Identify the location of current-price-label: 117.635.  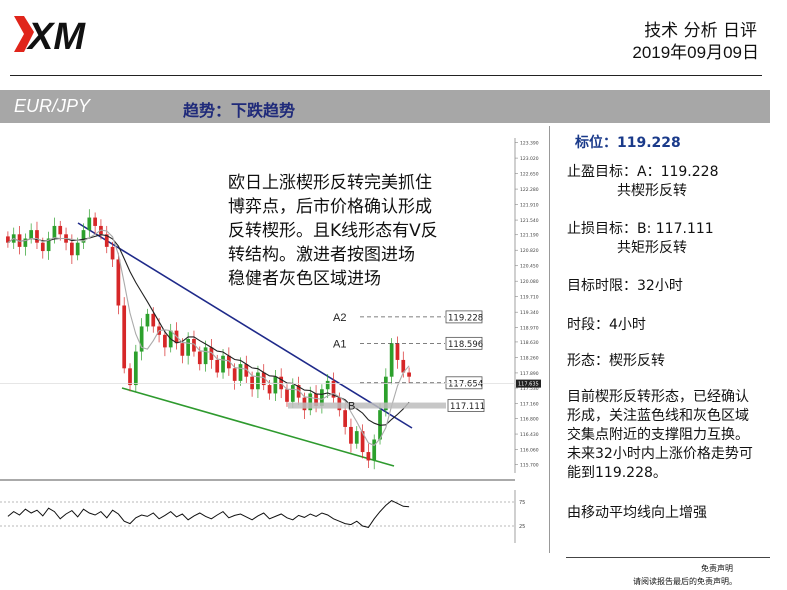
(528, 385).